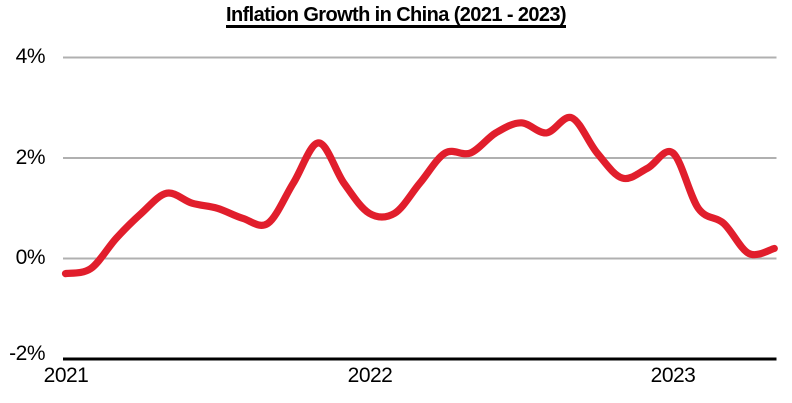 The width and height of the screenshot is (792, 403). What do you see at coordinates (30, 257) in the screenshot?
I see `y-tick-label-0pct: 0%` at bounding box center [30, 257].